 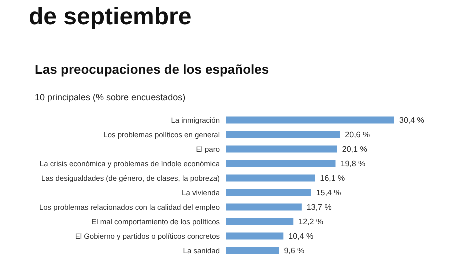 I want to click on data-label: 20,1 %, so click(x=355, y=149).